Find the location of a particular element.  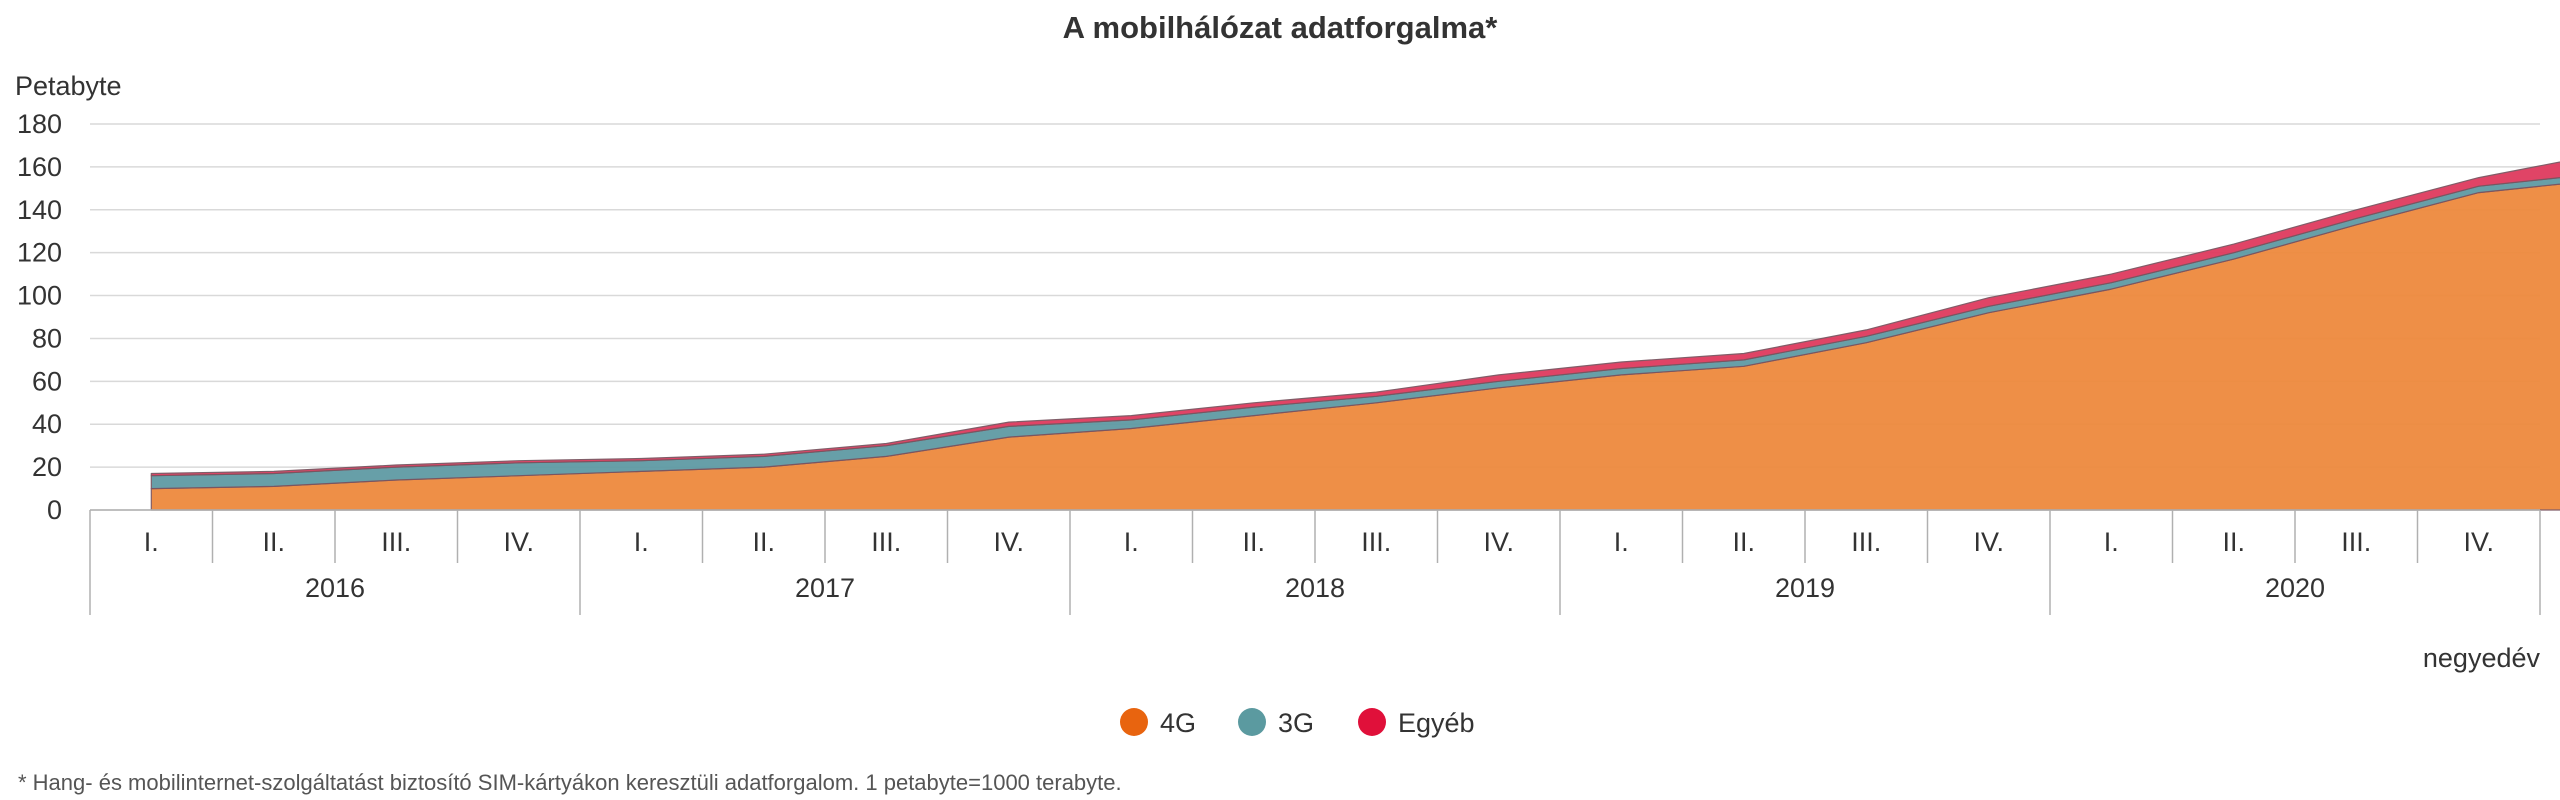

x-tick-year: 2019 is located at coordinates (1805, 588).